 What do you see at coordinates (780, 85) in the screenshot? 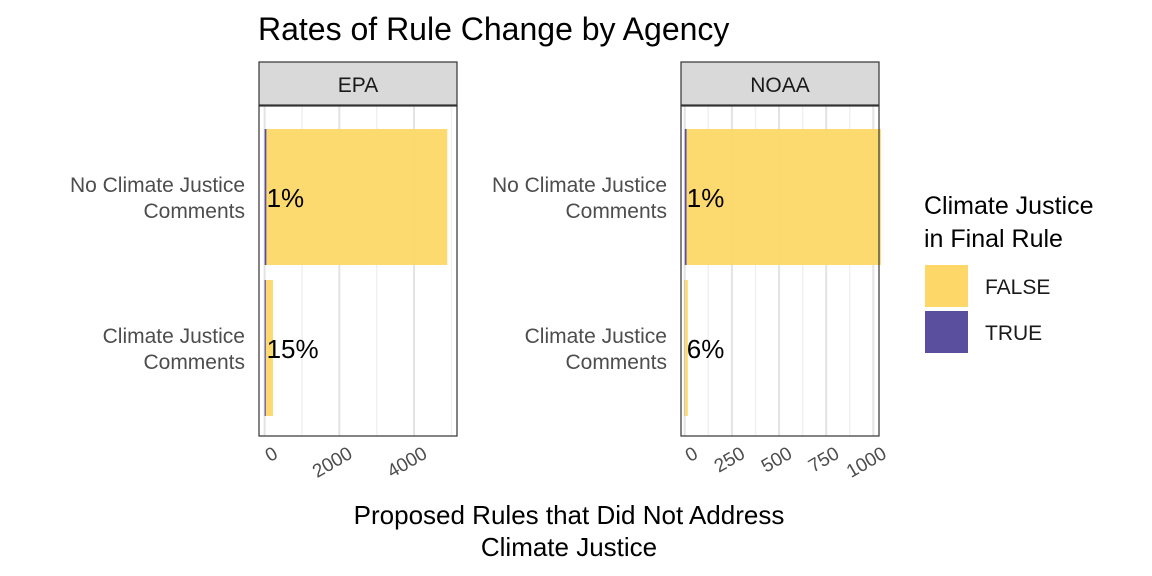
I see `facet-strip-label: NOAA` at bounding box center [780, 85].